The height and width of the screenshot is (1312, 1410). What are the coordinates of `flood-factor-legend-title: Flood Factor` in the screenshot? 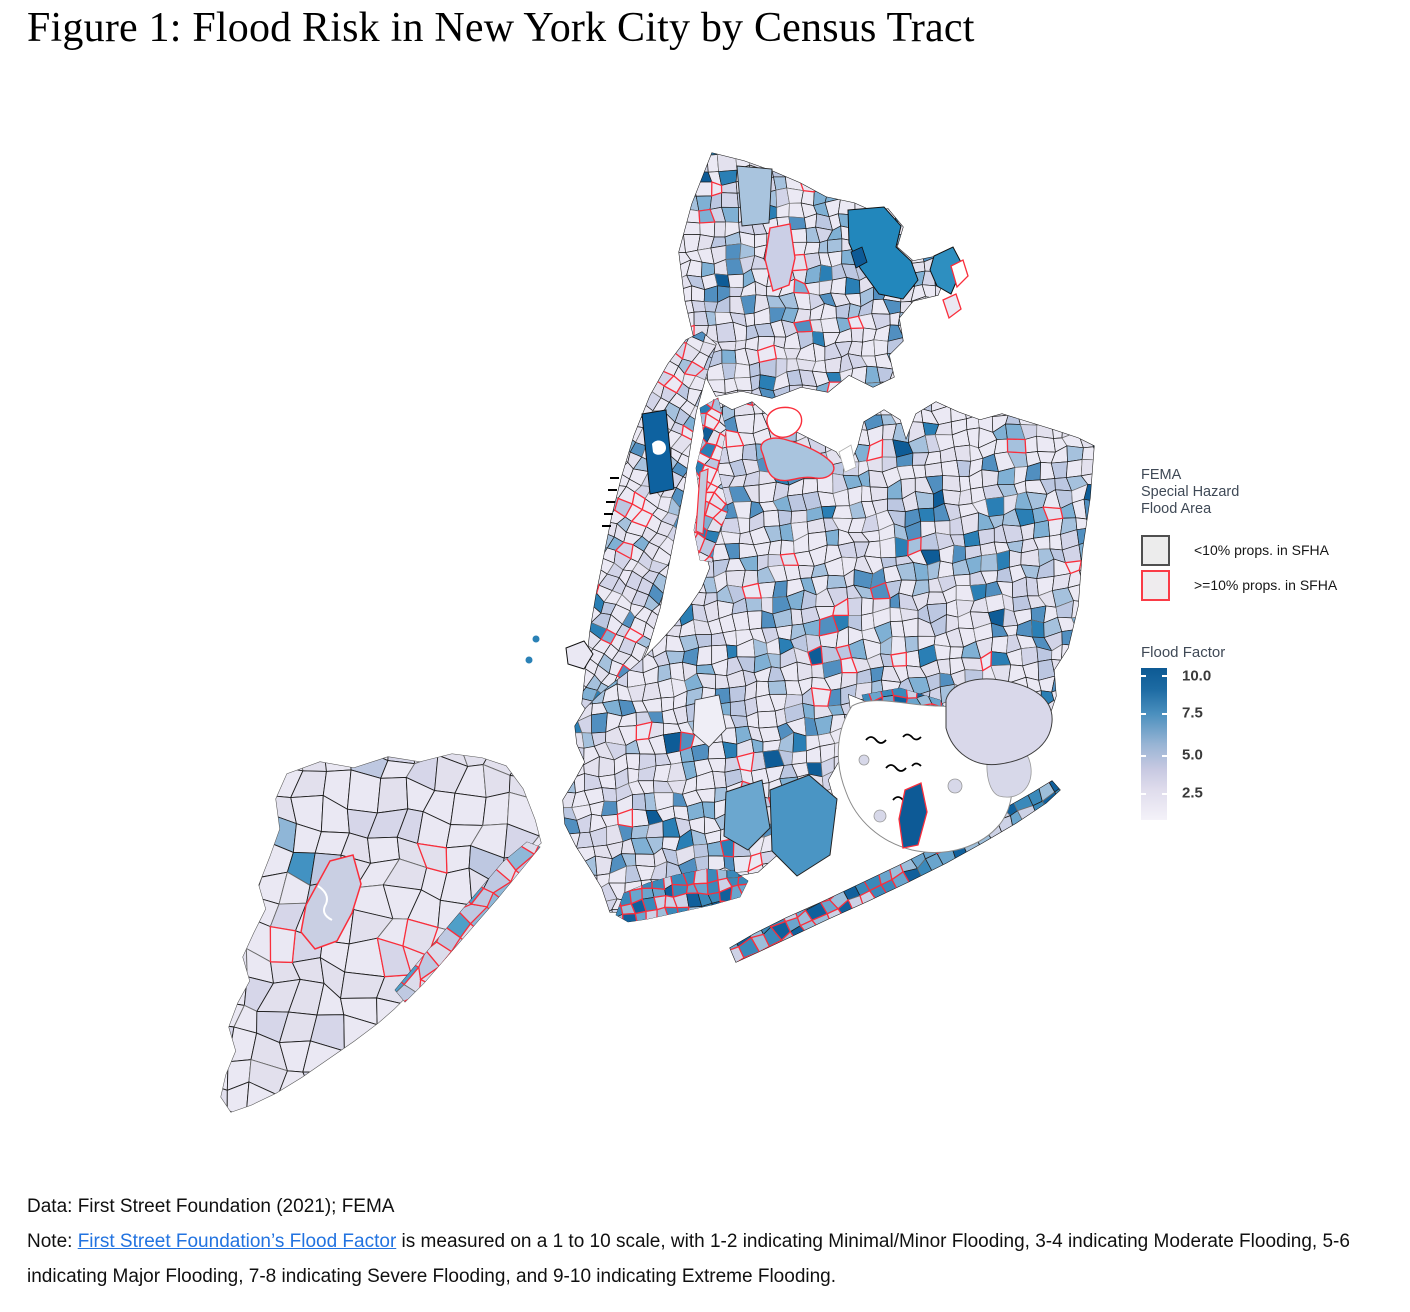 It's located at (1183, 652).